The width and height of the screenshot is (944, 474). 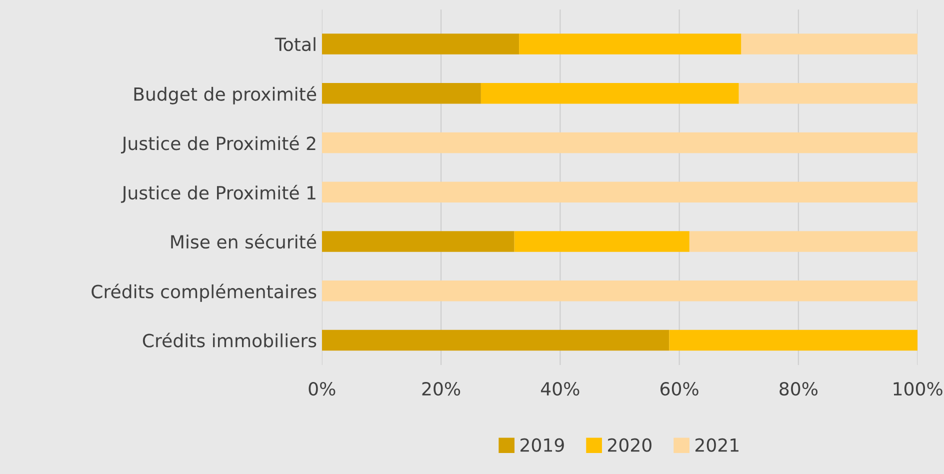 What do you see at coordinates (799, 389) in the screenshot?
I see `x-tick-label: 80%` at bounding box center [799, 389].